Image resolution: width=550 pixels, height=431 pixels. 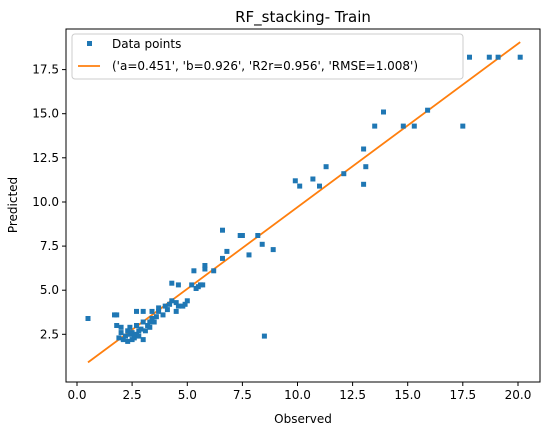 I want to click on legend-box, so click(x=267, y=56).